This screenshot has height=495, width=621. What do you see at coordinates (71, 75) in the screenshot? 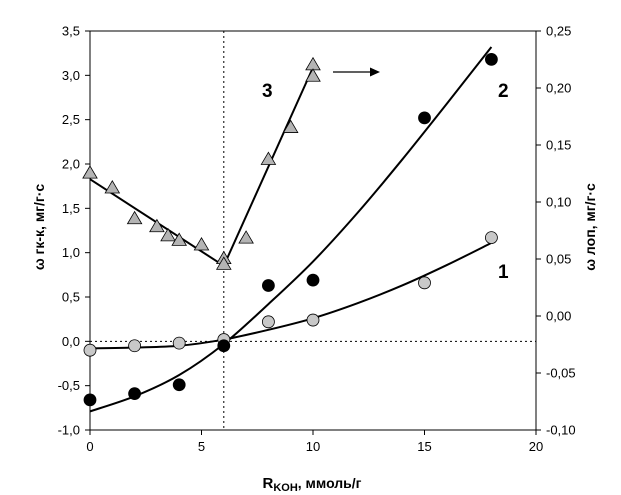
I see `y-left-tick-label: 3,0` at bounding box center [71, 75].